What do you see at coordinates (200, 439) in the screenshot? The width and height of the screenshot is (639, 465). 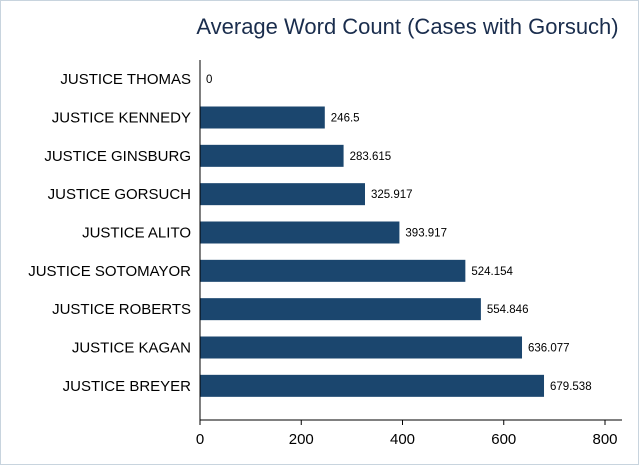 I see `x-tick-label: 0` at bounding box center [200, 439].